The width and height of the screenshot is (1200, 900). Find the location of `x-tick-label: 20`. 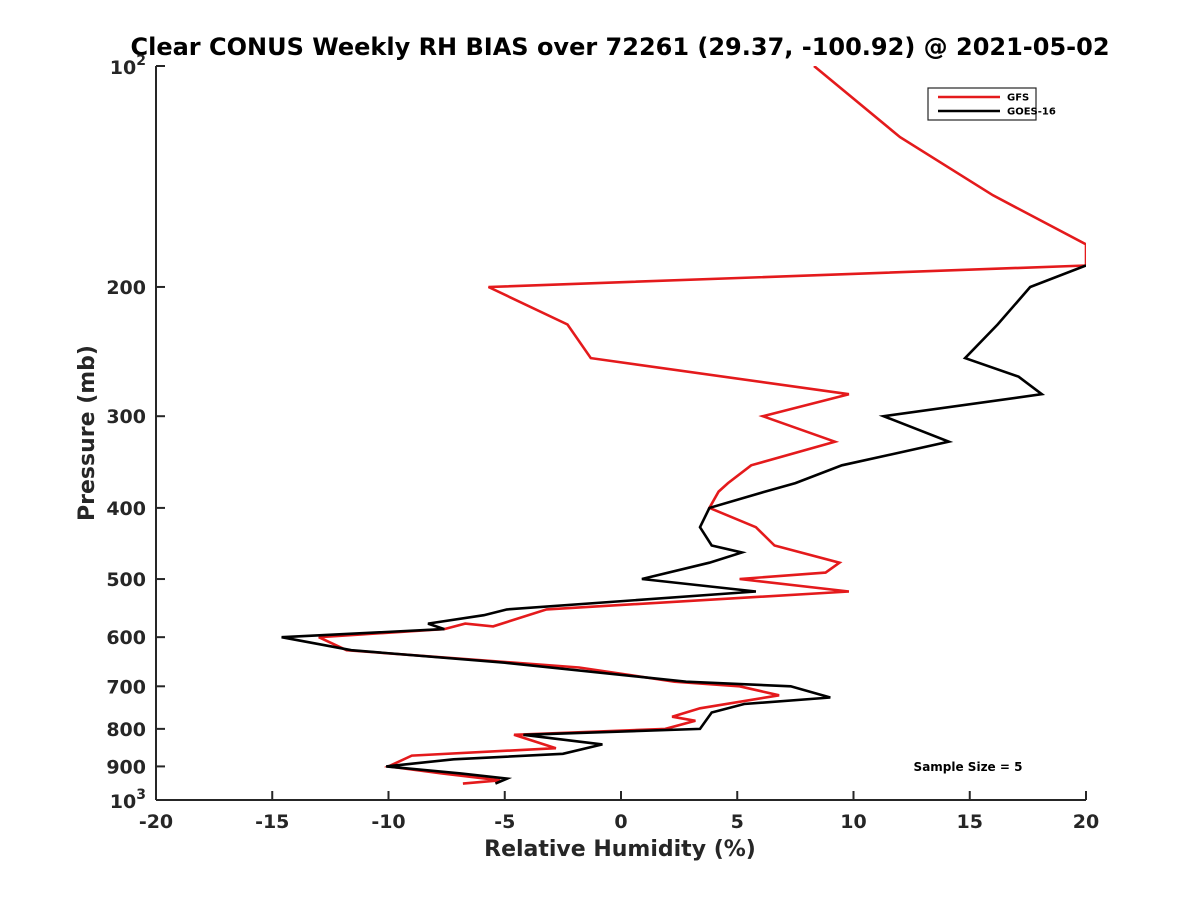

x-tick-label: 20 is located at coordinates (1086, 822).